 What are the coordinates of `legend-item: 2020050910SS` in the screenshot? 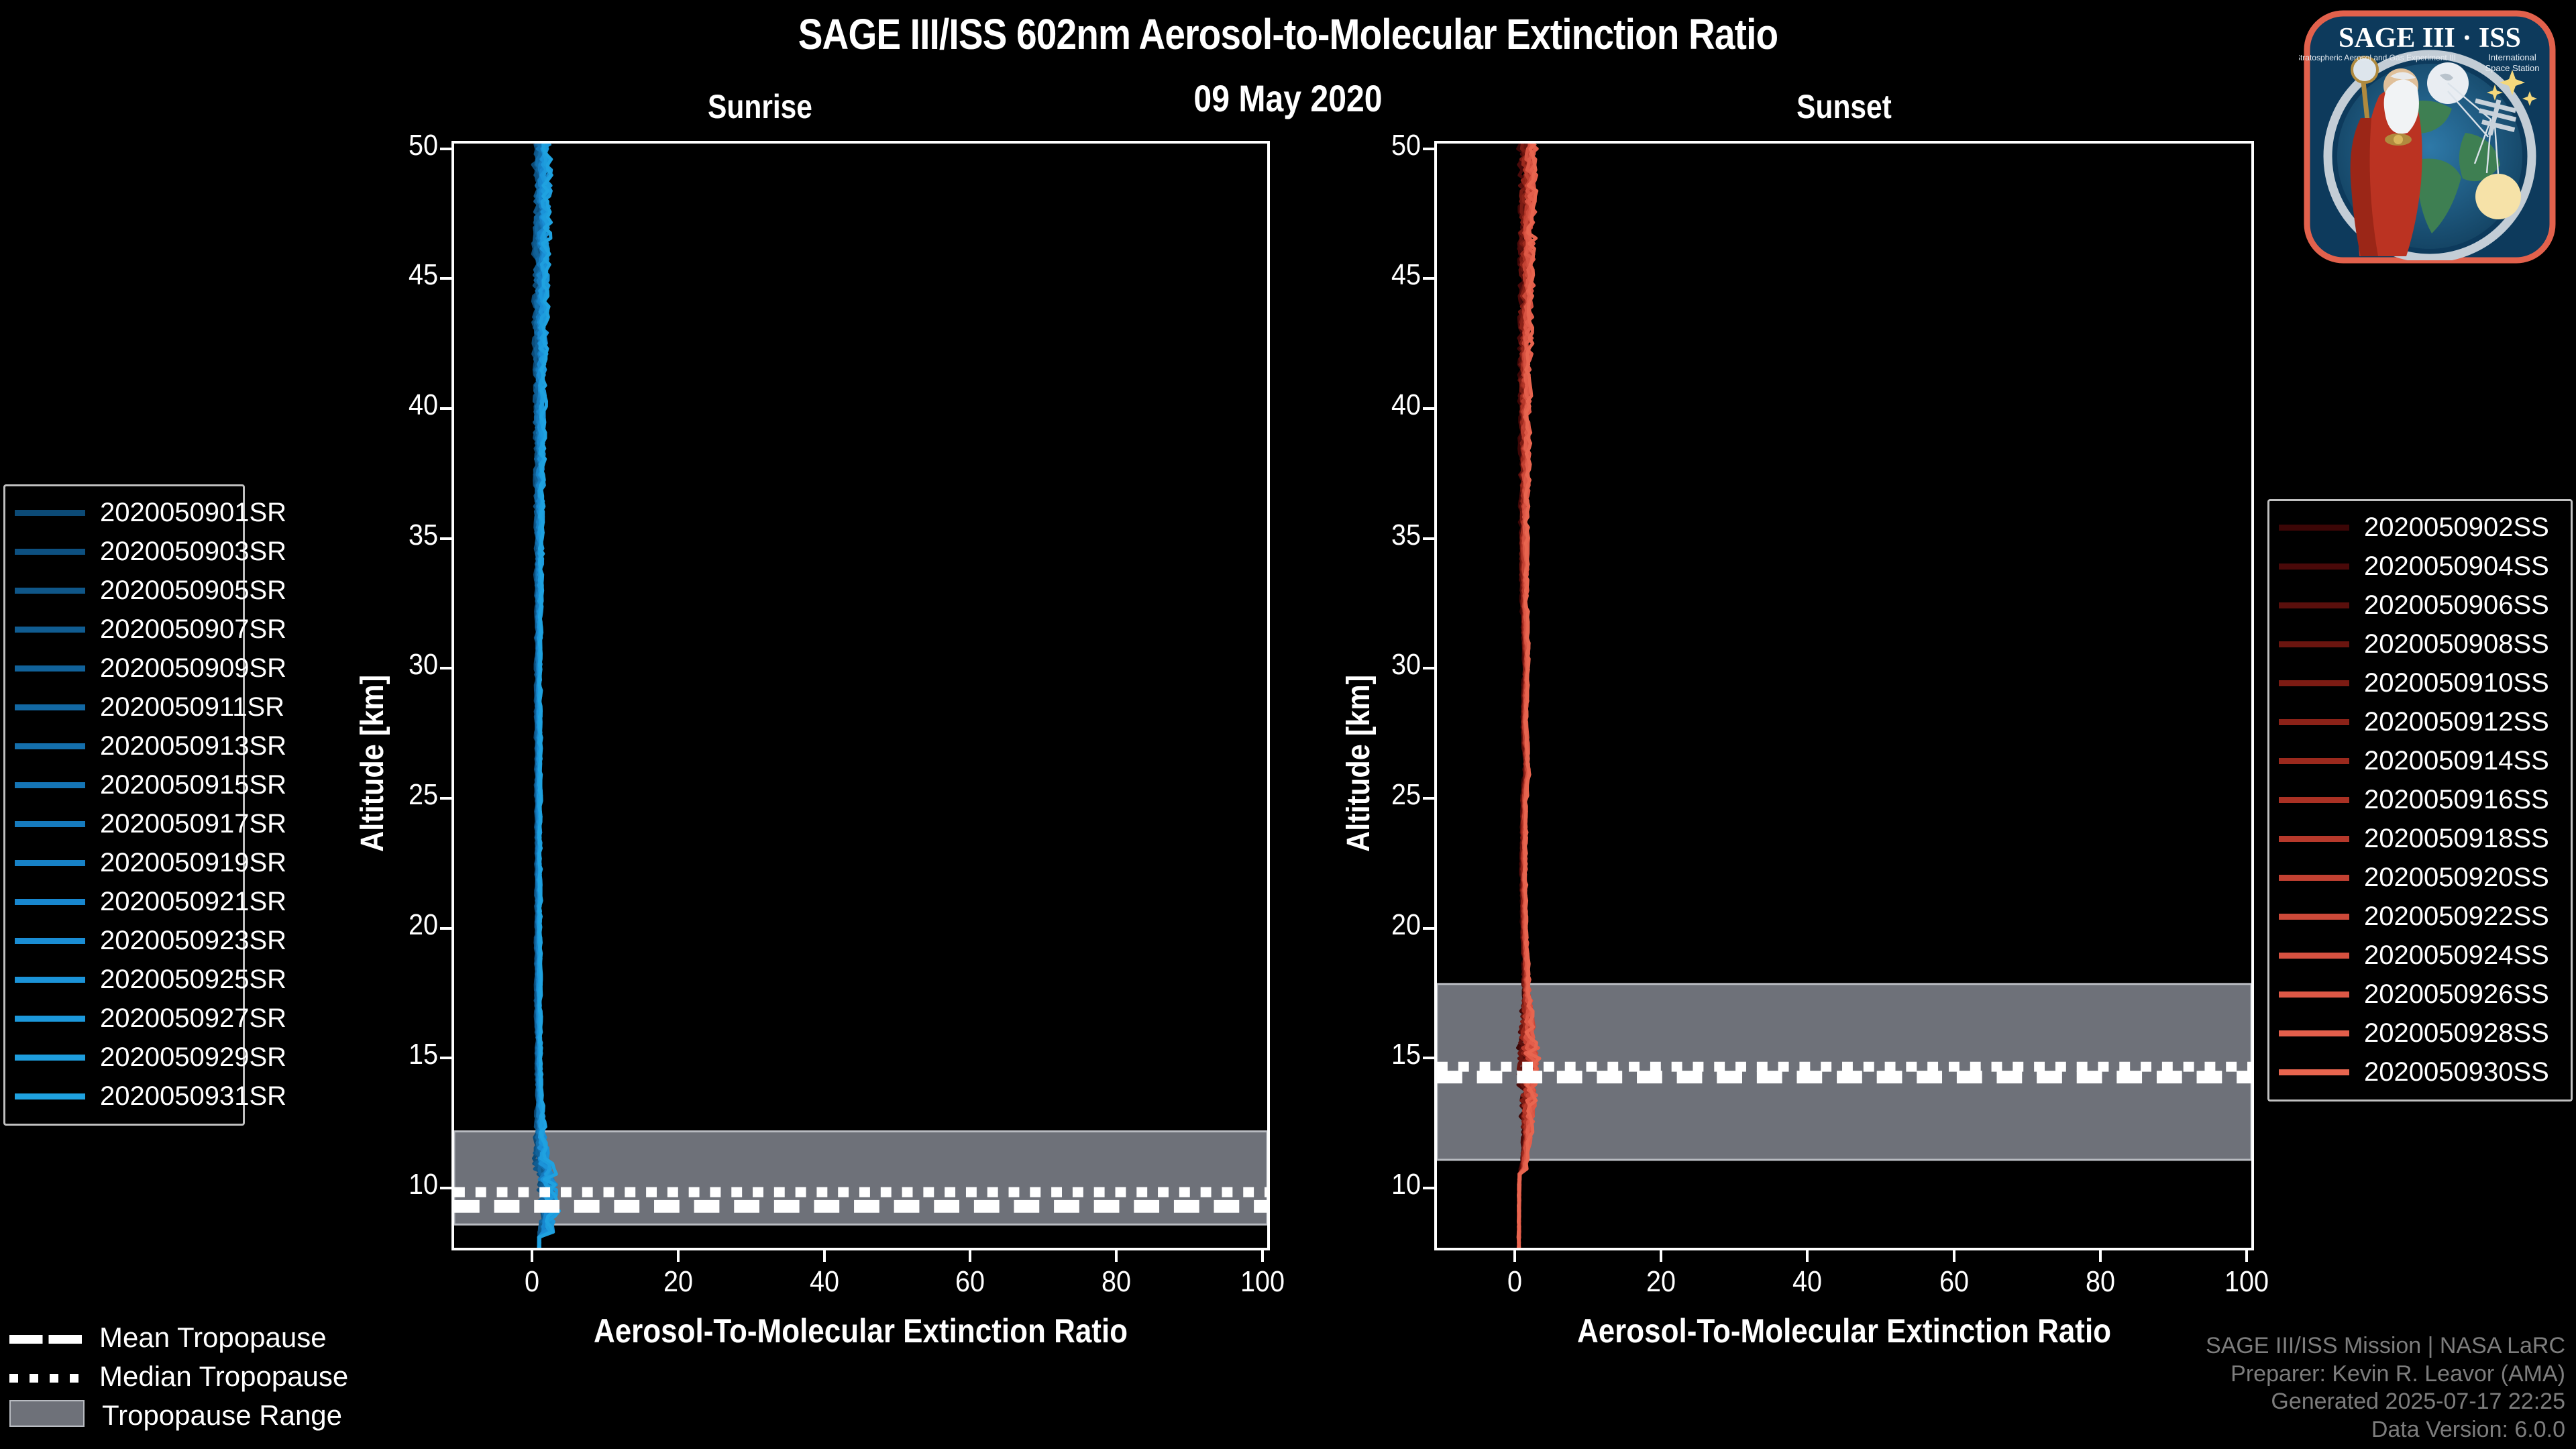 It's located at (2420, 682).